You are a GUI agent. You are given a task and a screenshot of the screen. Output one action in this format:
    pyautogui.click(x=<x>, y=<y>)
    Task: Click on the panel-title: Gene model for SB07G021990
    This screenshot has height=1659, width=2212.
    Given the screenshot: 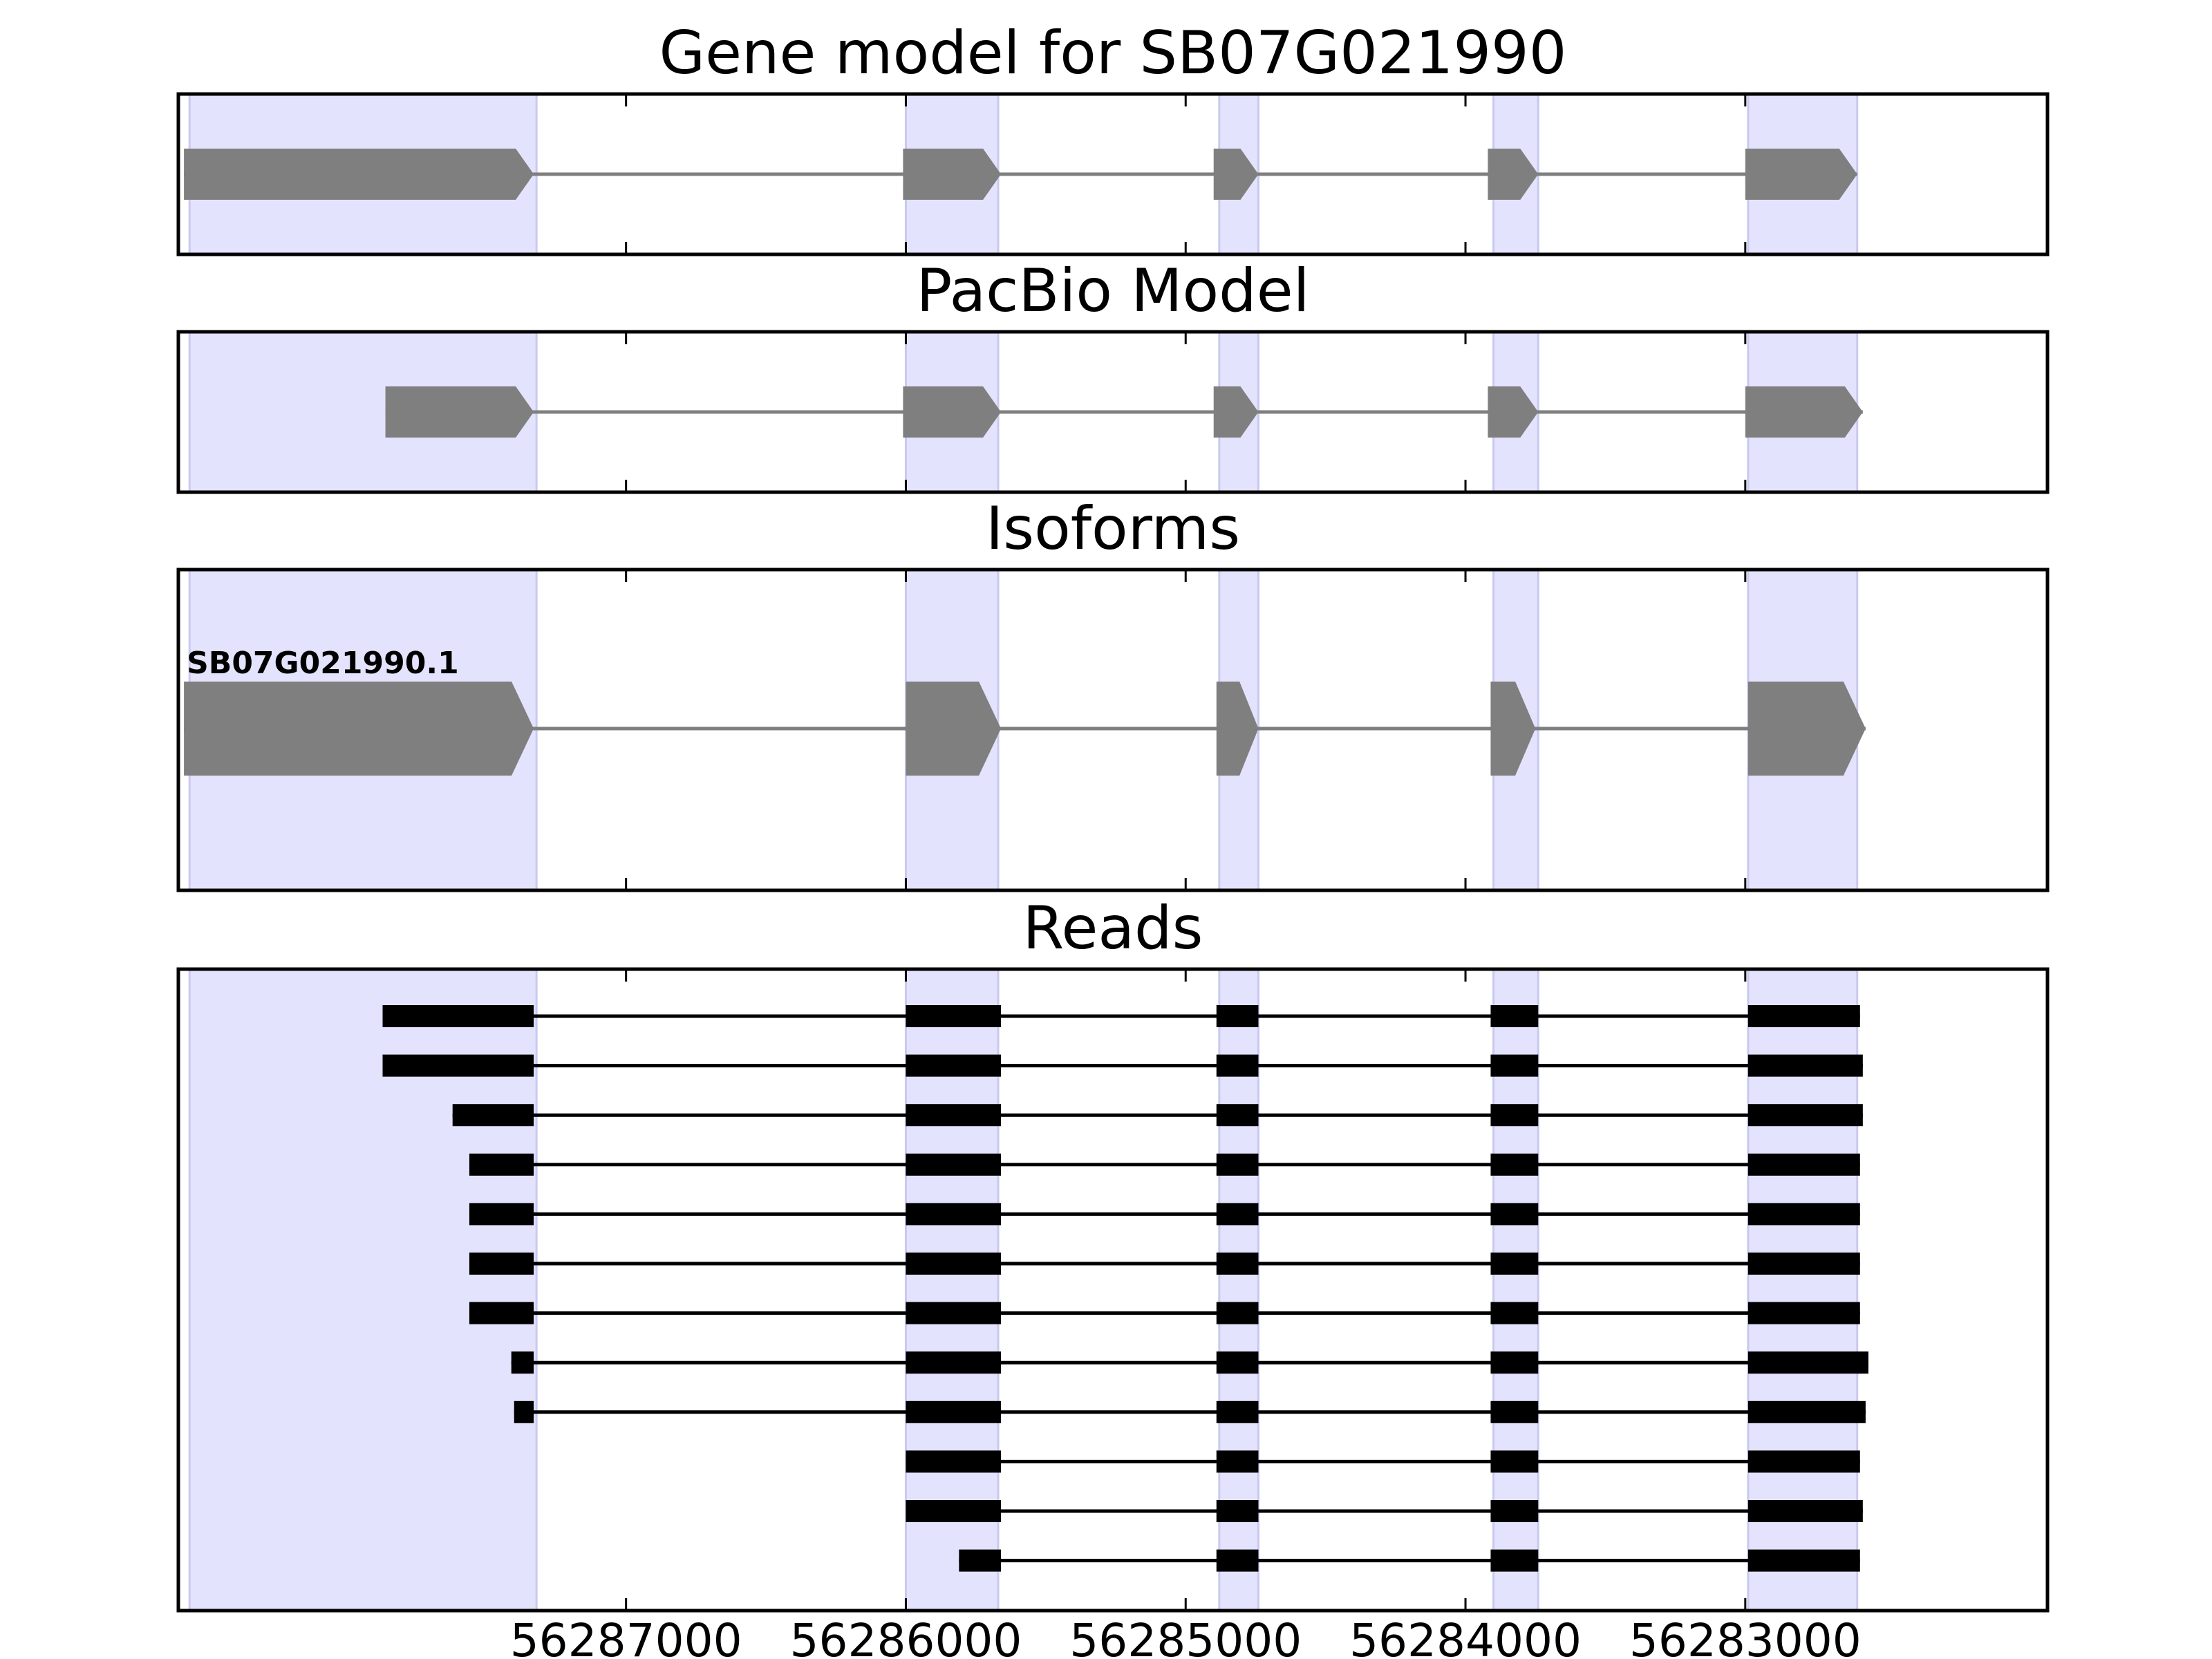 What is the action you would take?
    pyautogui.click(x=1113, y=54)
    